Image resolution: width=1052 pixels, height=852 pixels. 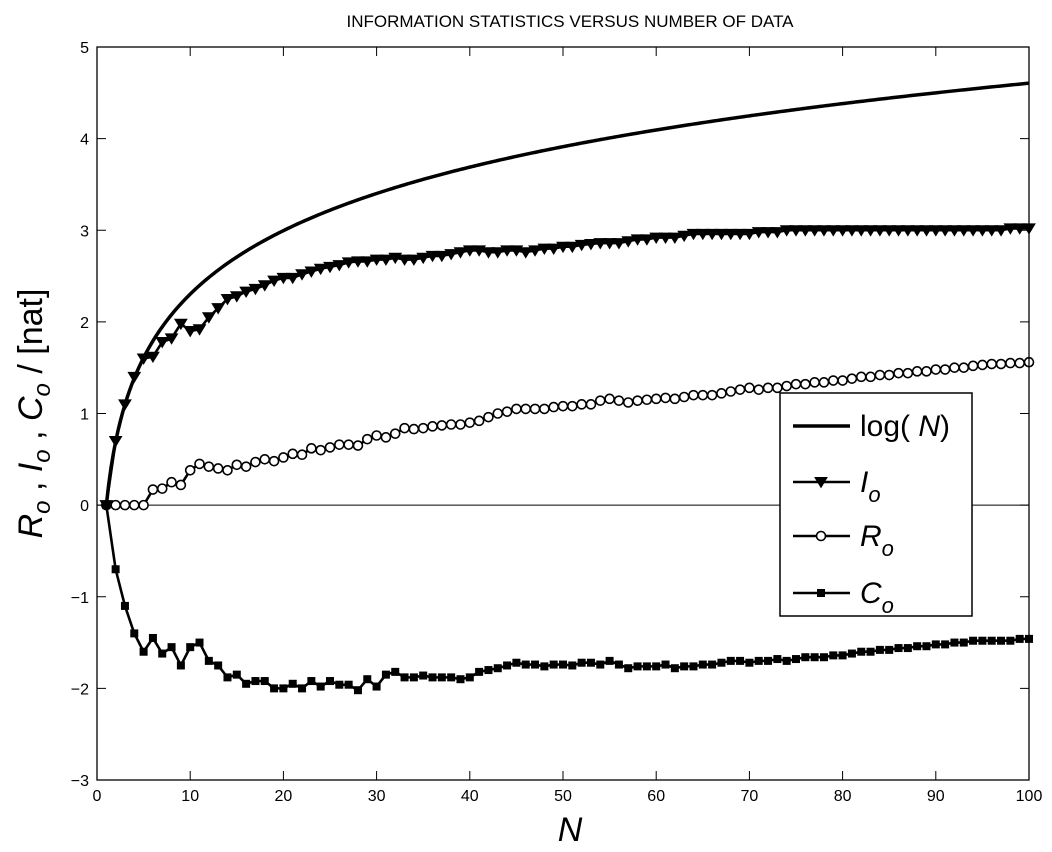 What do you see at coordinates (84, 506) in the screenshot?
I see `y-tick-label: 0` at bounding box center [84, 506].